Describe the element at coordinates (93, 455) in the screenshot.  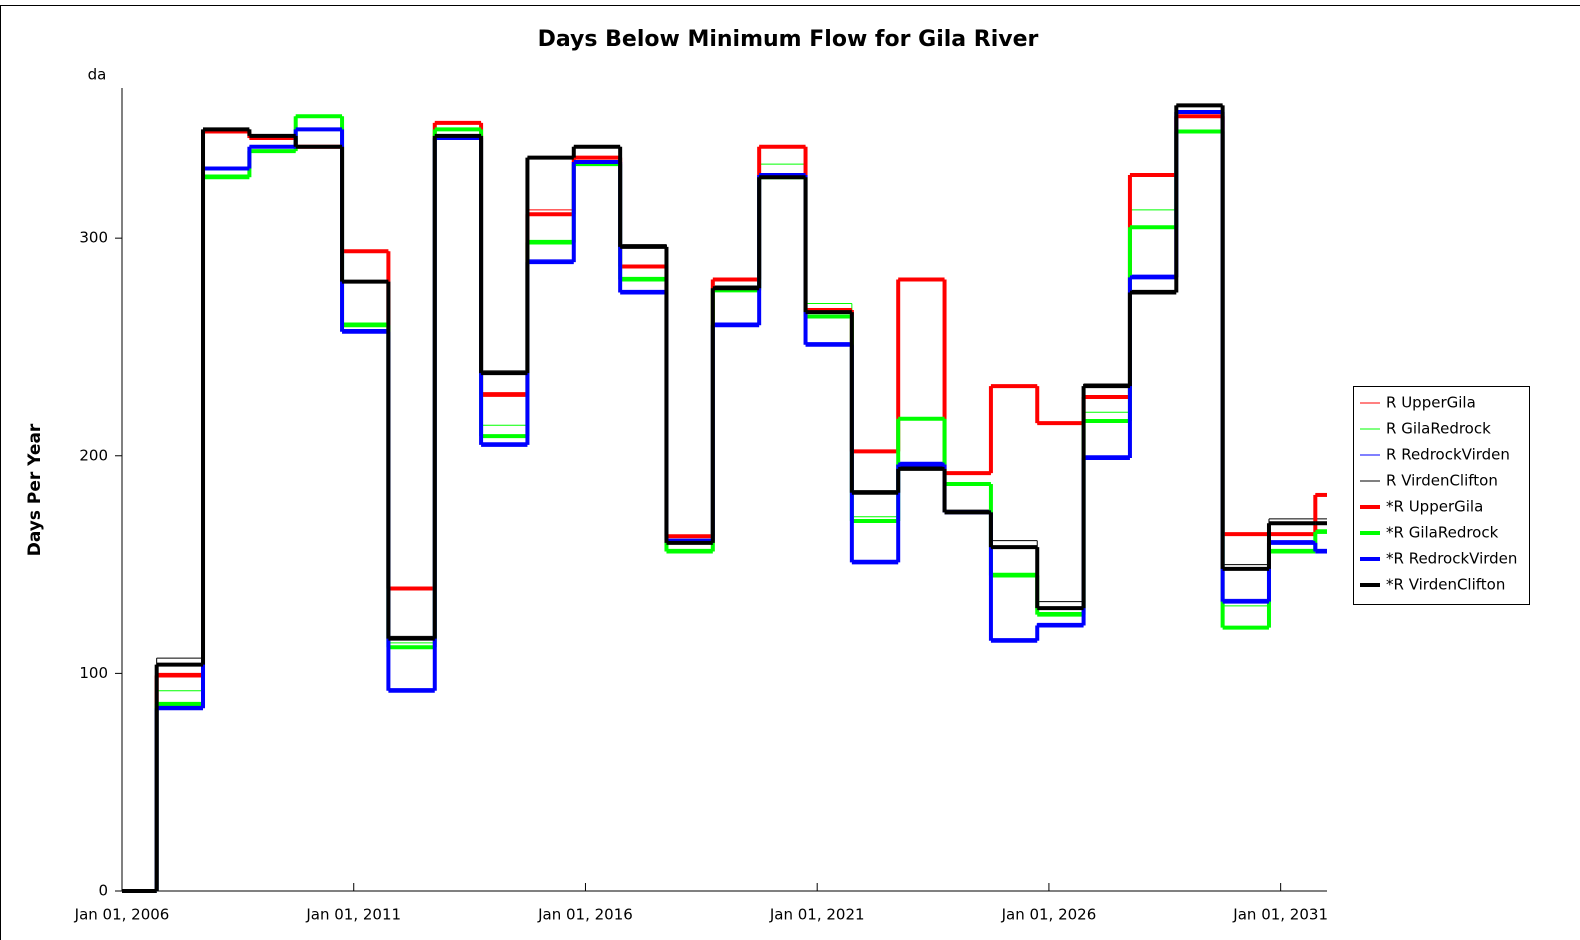
I see `y-tick-label: 200` at that location.